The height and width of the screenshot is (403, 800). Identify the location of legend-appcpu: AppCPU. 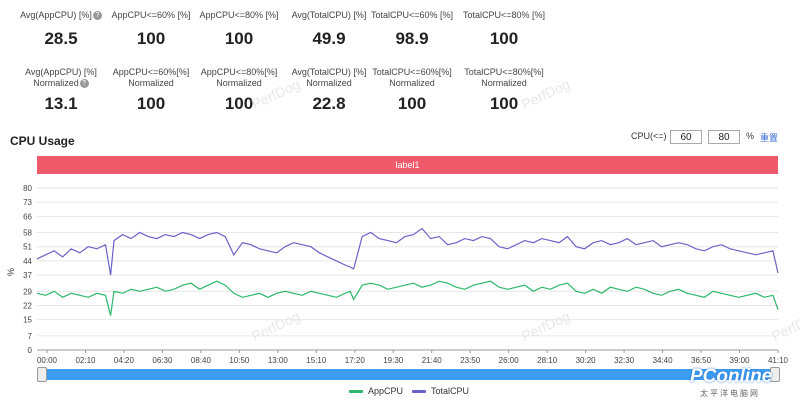
(376, 391).